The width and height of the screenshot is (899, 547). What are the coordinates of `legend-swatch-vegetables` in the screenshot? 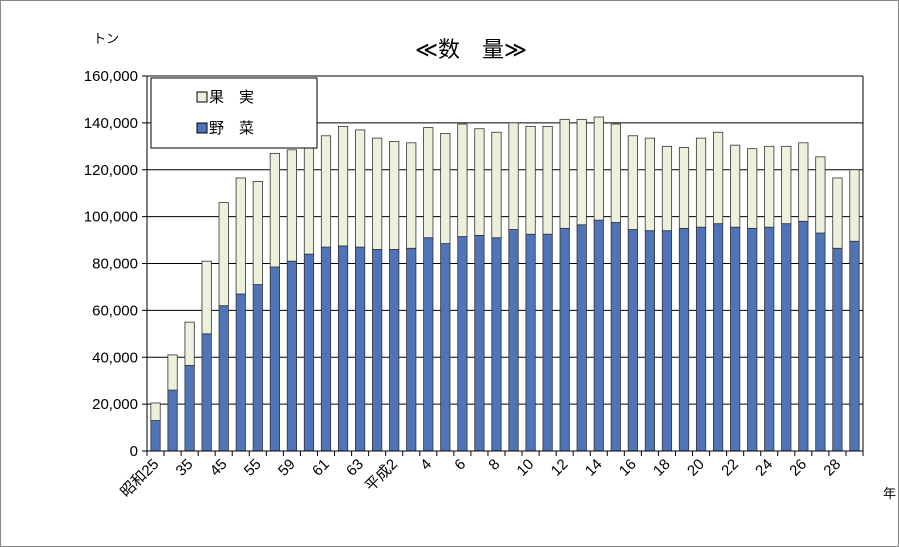 It's located at (202, 128).